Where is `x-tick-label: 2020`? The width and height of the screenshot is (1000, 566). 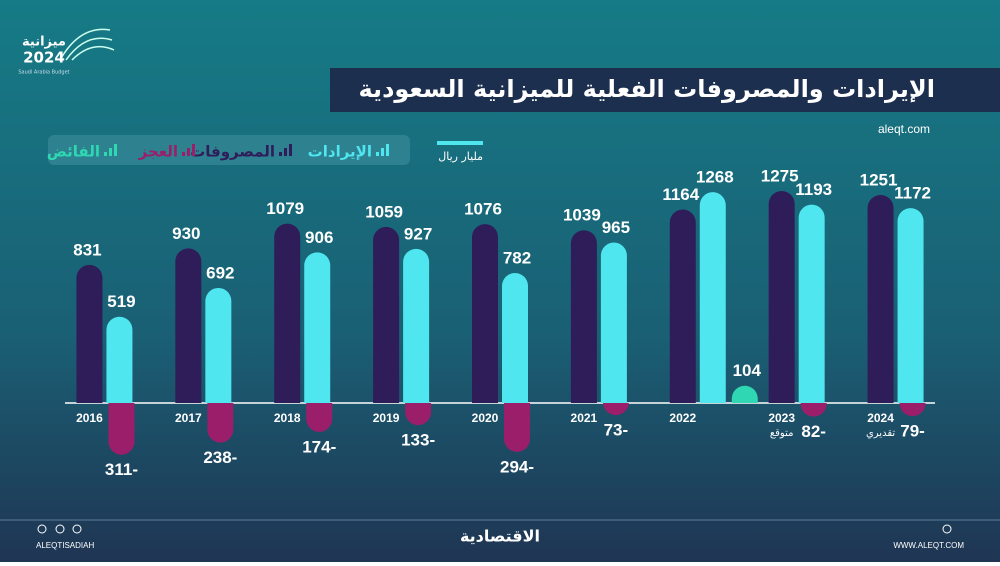
x-tick-label: 2020 is located at coordinates (485, 418).